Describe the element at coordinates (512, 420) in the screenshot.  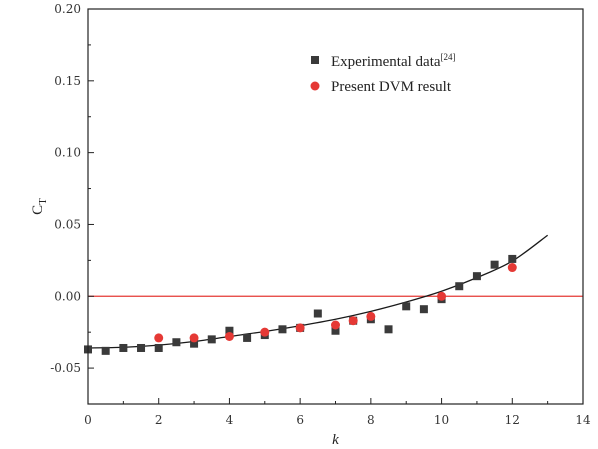
I see `x-tick-label: 12` at that location.